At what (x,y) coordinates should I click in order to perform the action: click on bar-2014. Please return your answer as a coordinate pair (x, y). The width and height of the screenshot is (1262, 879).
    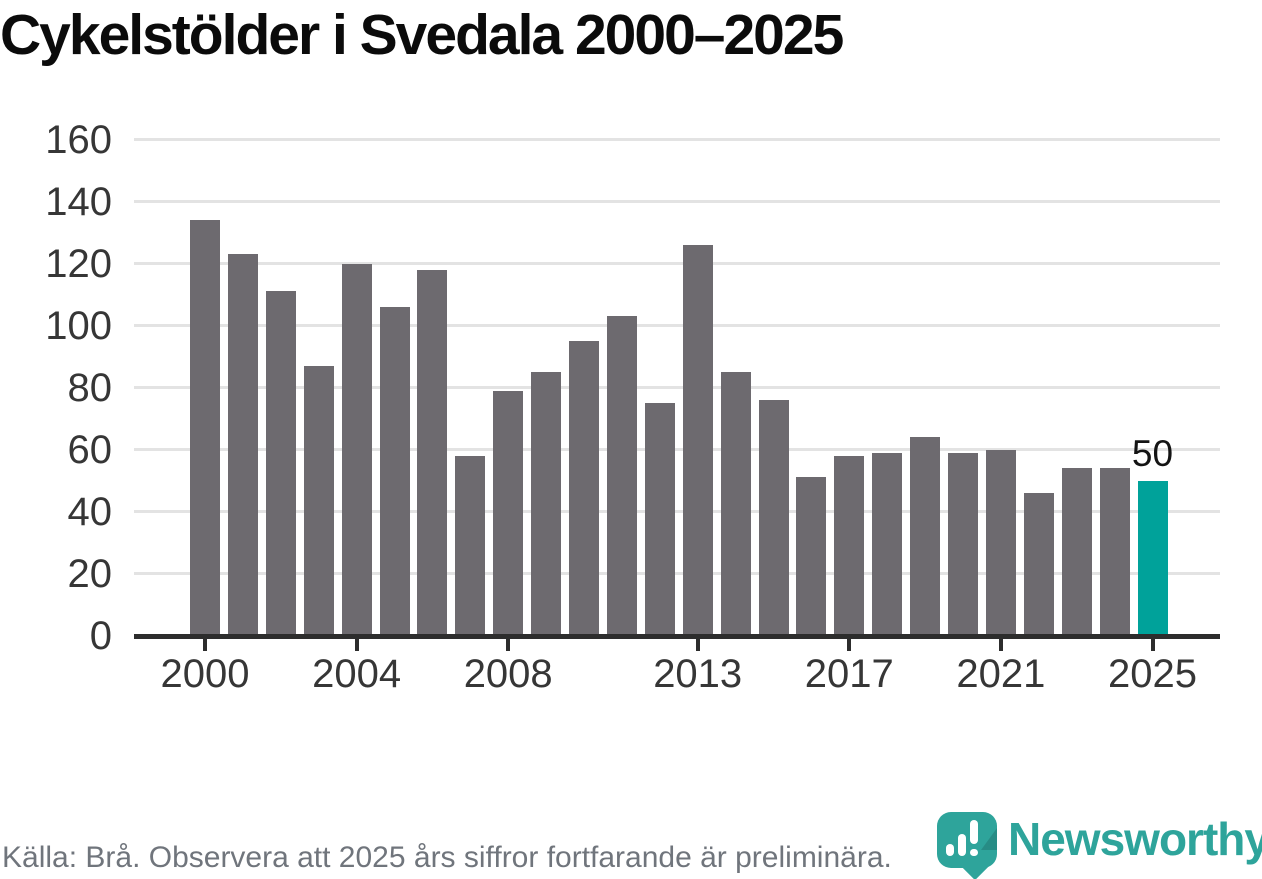
    Looking at the image, I should click on (735, 504).